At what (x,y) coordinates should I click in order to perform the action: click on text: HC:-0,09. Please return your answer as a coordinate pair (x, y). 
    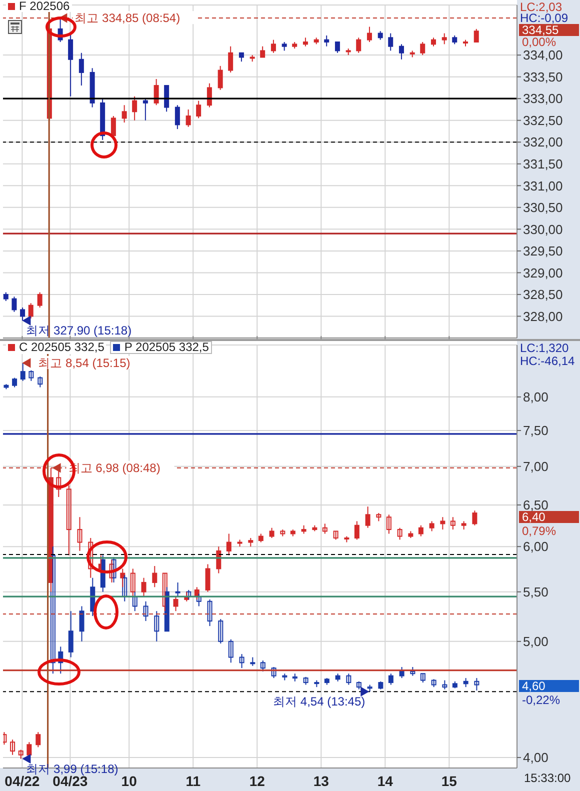
    Looking at the image, I should click on (544, 18).